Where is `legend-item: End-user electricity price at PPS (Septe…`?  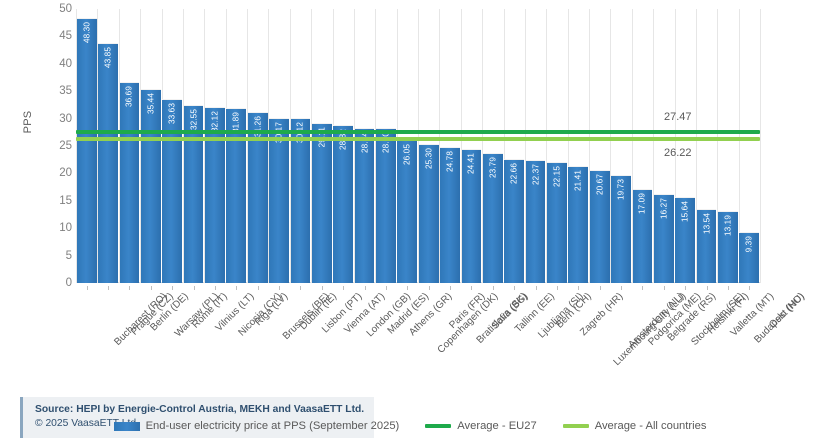
legend-item: End-user electricity price at PPS (Septe… is located at coordinates (256, 426).